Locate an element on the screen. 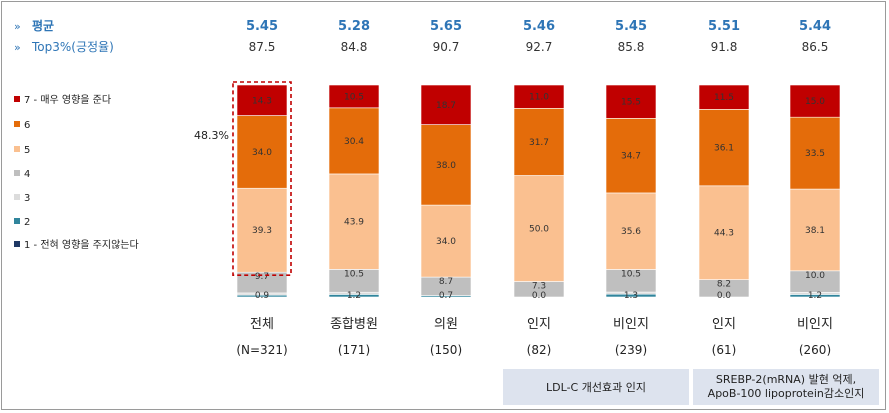  top3-value: 85.8 is located at coordinates (631, 47).